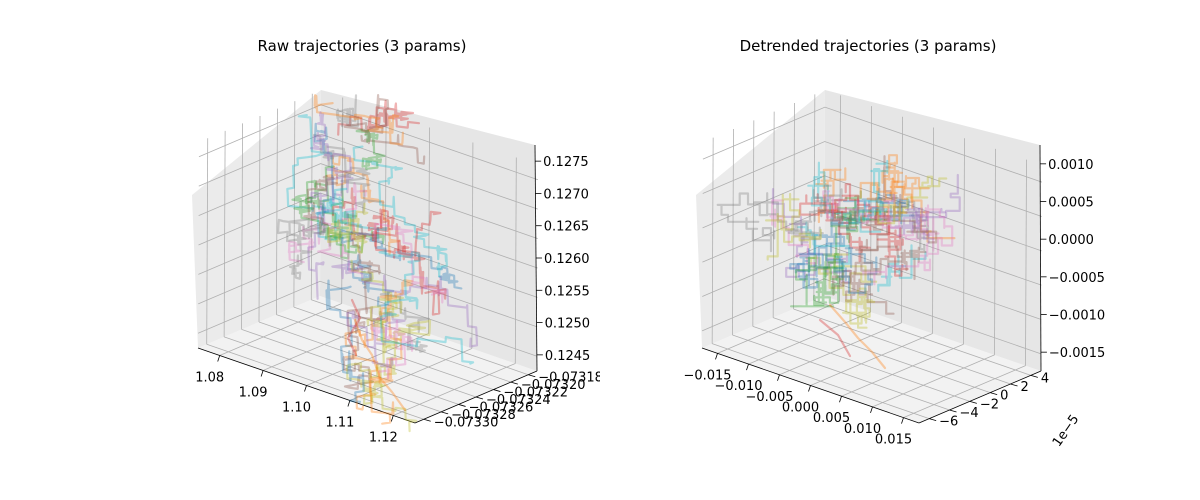 The image size is (1200, 500). I want to click on x-tick-label: −0.015, so click(707, 375).